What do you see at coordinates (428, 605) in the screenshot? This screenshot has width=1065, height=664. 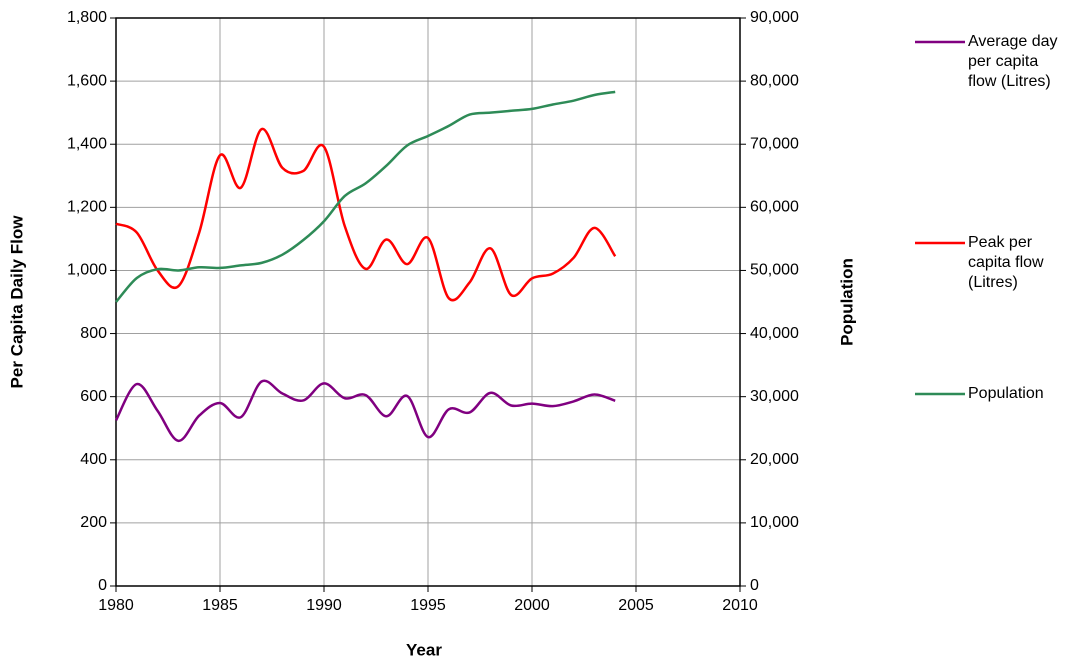 I see `x-tick-label: 1995` at bounding box center [428, 605].